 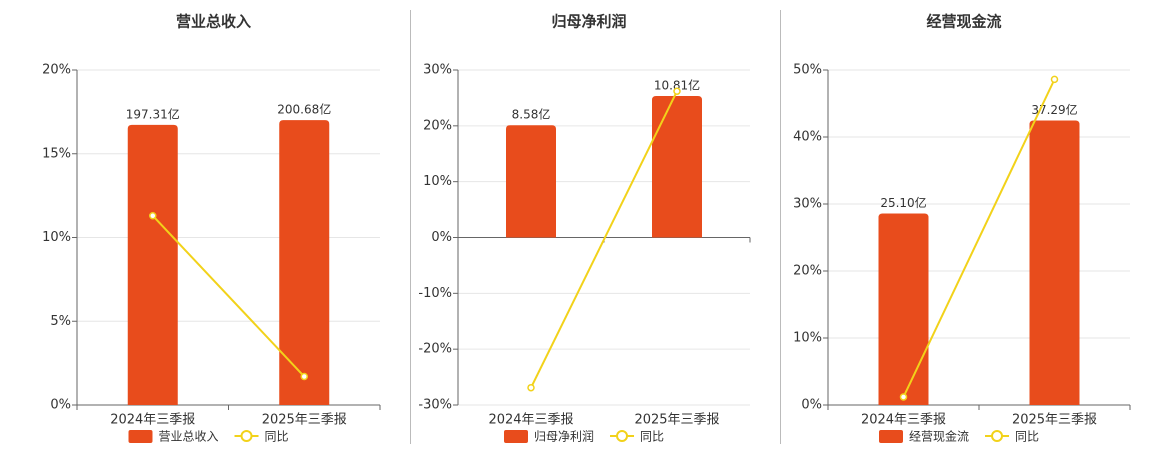 What do you see at coordinates (531, 114) in the screenshot?
I see `value-label: 8.58亿` at bounding box center [531, 114].